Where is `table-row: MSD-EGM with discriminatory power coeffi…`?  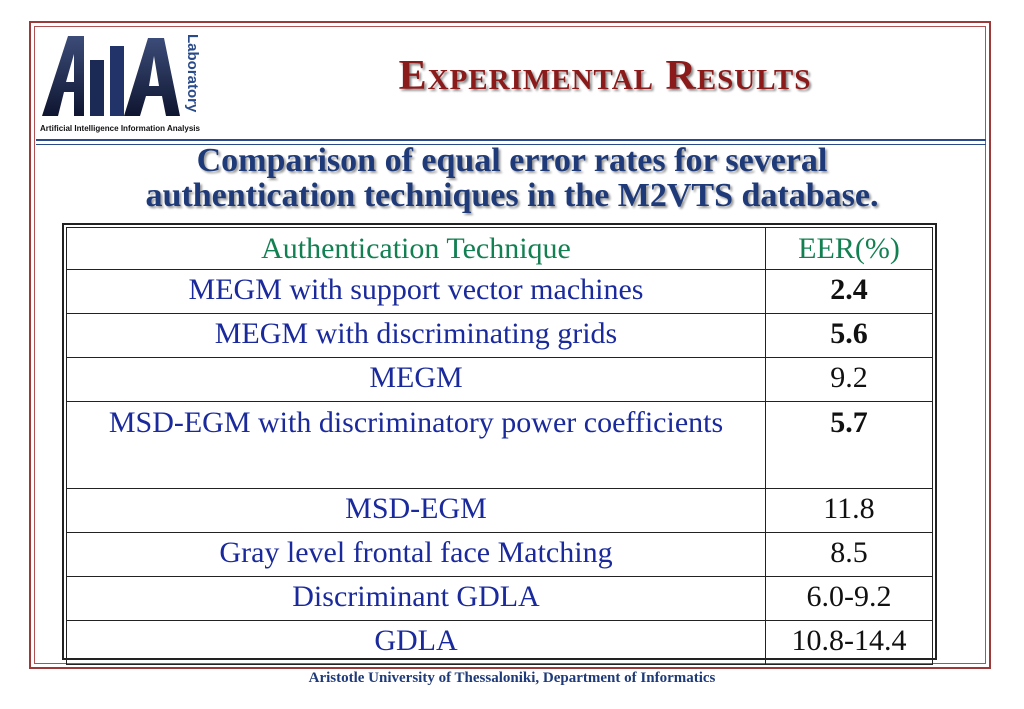
table-row: MSD-EGM with discriminatory power coeffi… is located at coordinates (499, 445).